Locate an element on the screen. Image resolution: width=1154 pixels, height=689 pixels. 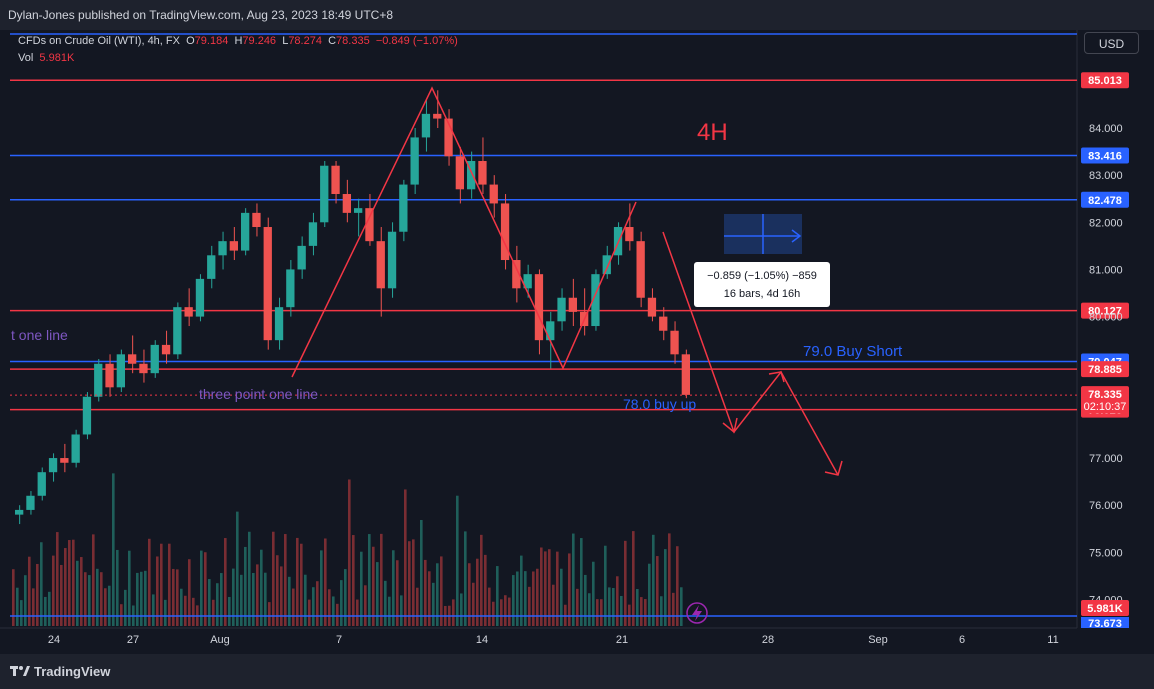
volume-label: Vol is located at coordinates (26, 58).